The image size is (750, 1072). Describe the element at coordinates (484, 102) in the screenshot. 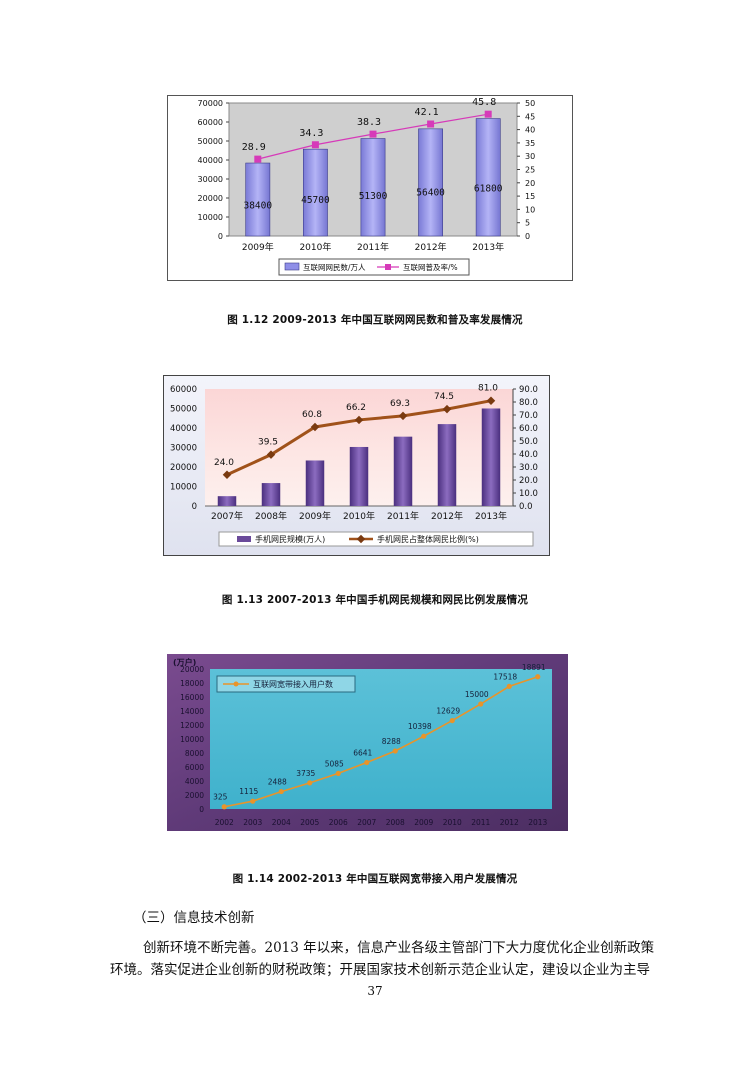

I see `line-value-label: 45.8` at that location.